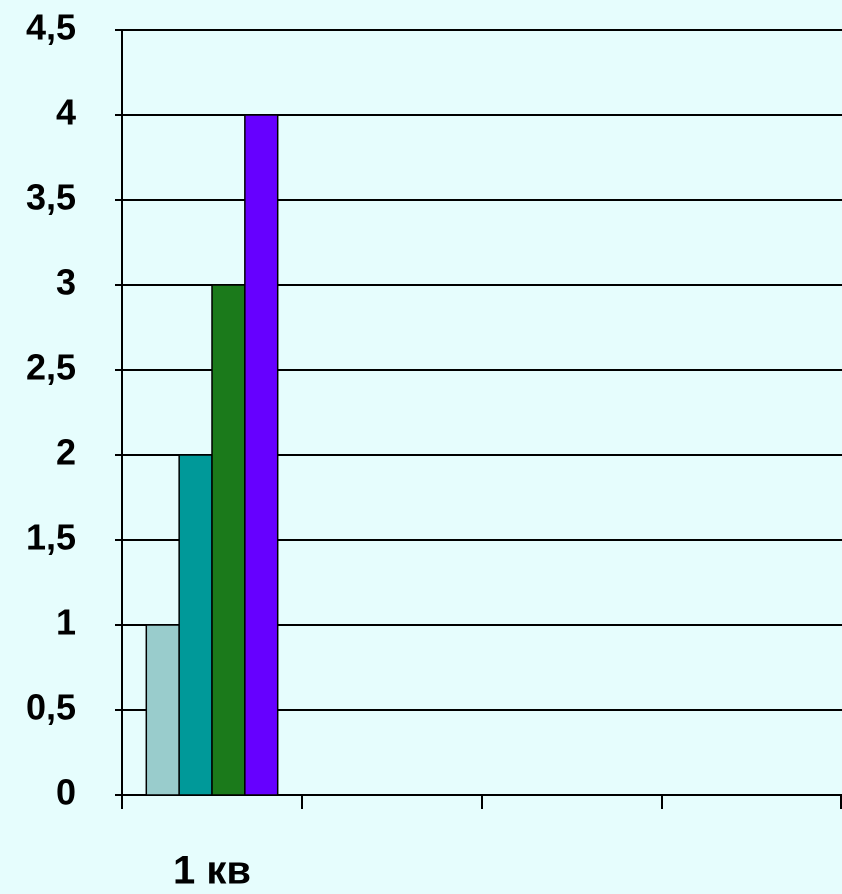 This screenshot has width=842, height=894. Describe the element at coordinates (51, 707) in the screenshot. I see `y-tick-label: 0,5` at that location.